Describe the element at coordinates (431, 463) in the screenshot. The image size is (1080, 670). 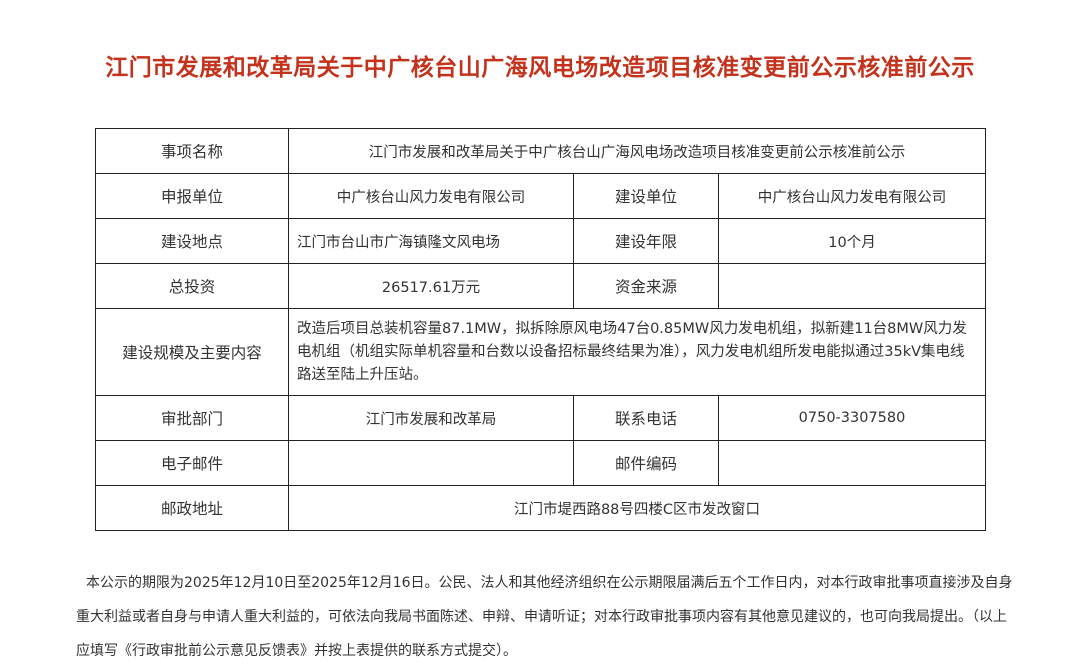
I see `email-value` at that location.